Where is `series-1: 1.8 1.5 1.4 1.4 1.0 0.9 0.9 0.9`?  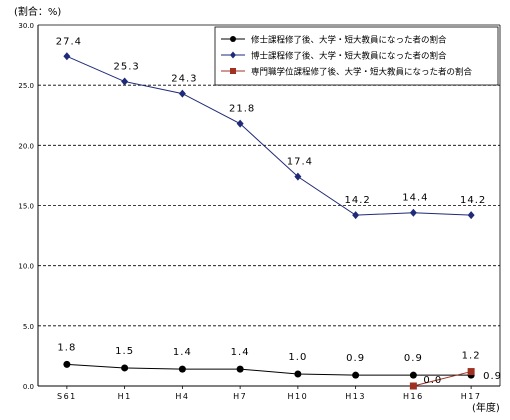
series-1: 1.8 1.5 1.4 1.4 1.0 0.9 0.9 0.9 is located at coordinates (279, 362).